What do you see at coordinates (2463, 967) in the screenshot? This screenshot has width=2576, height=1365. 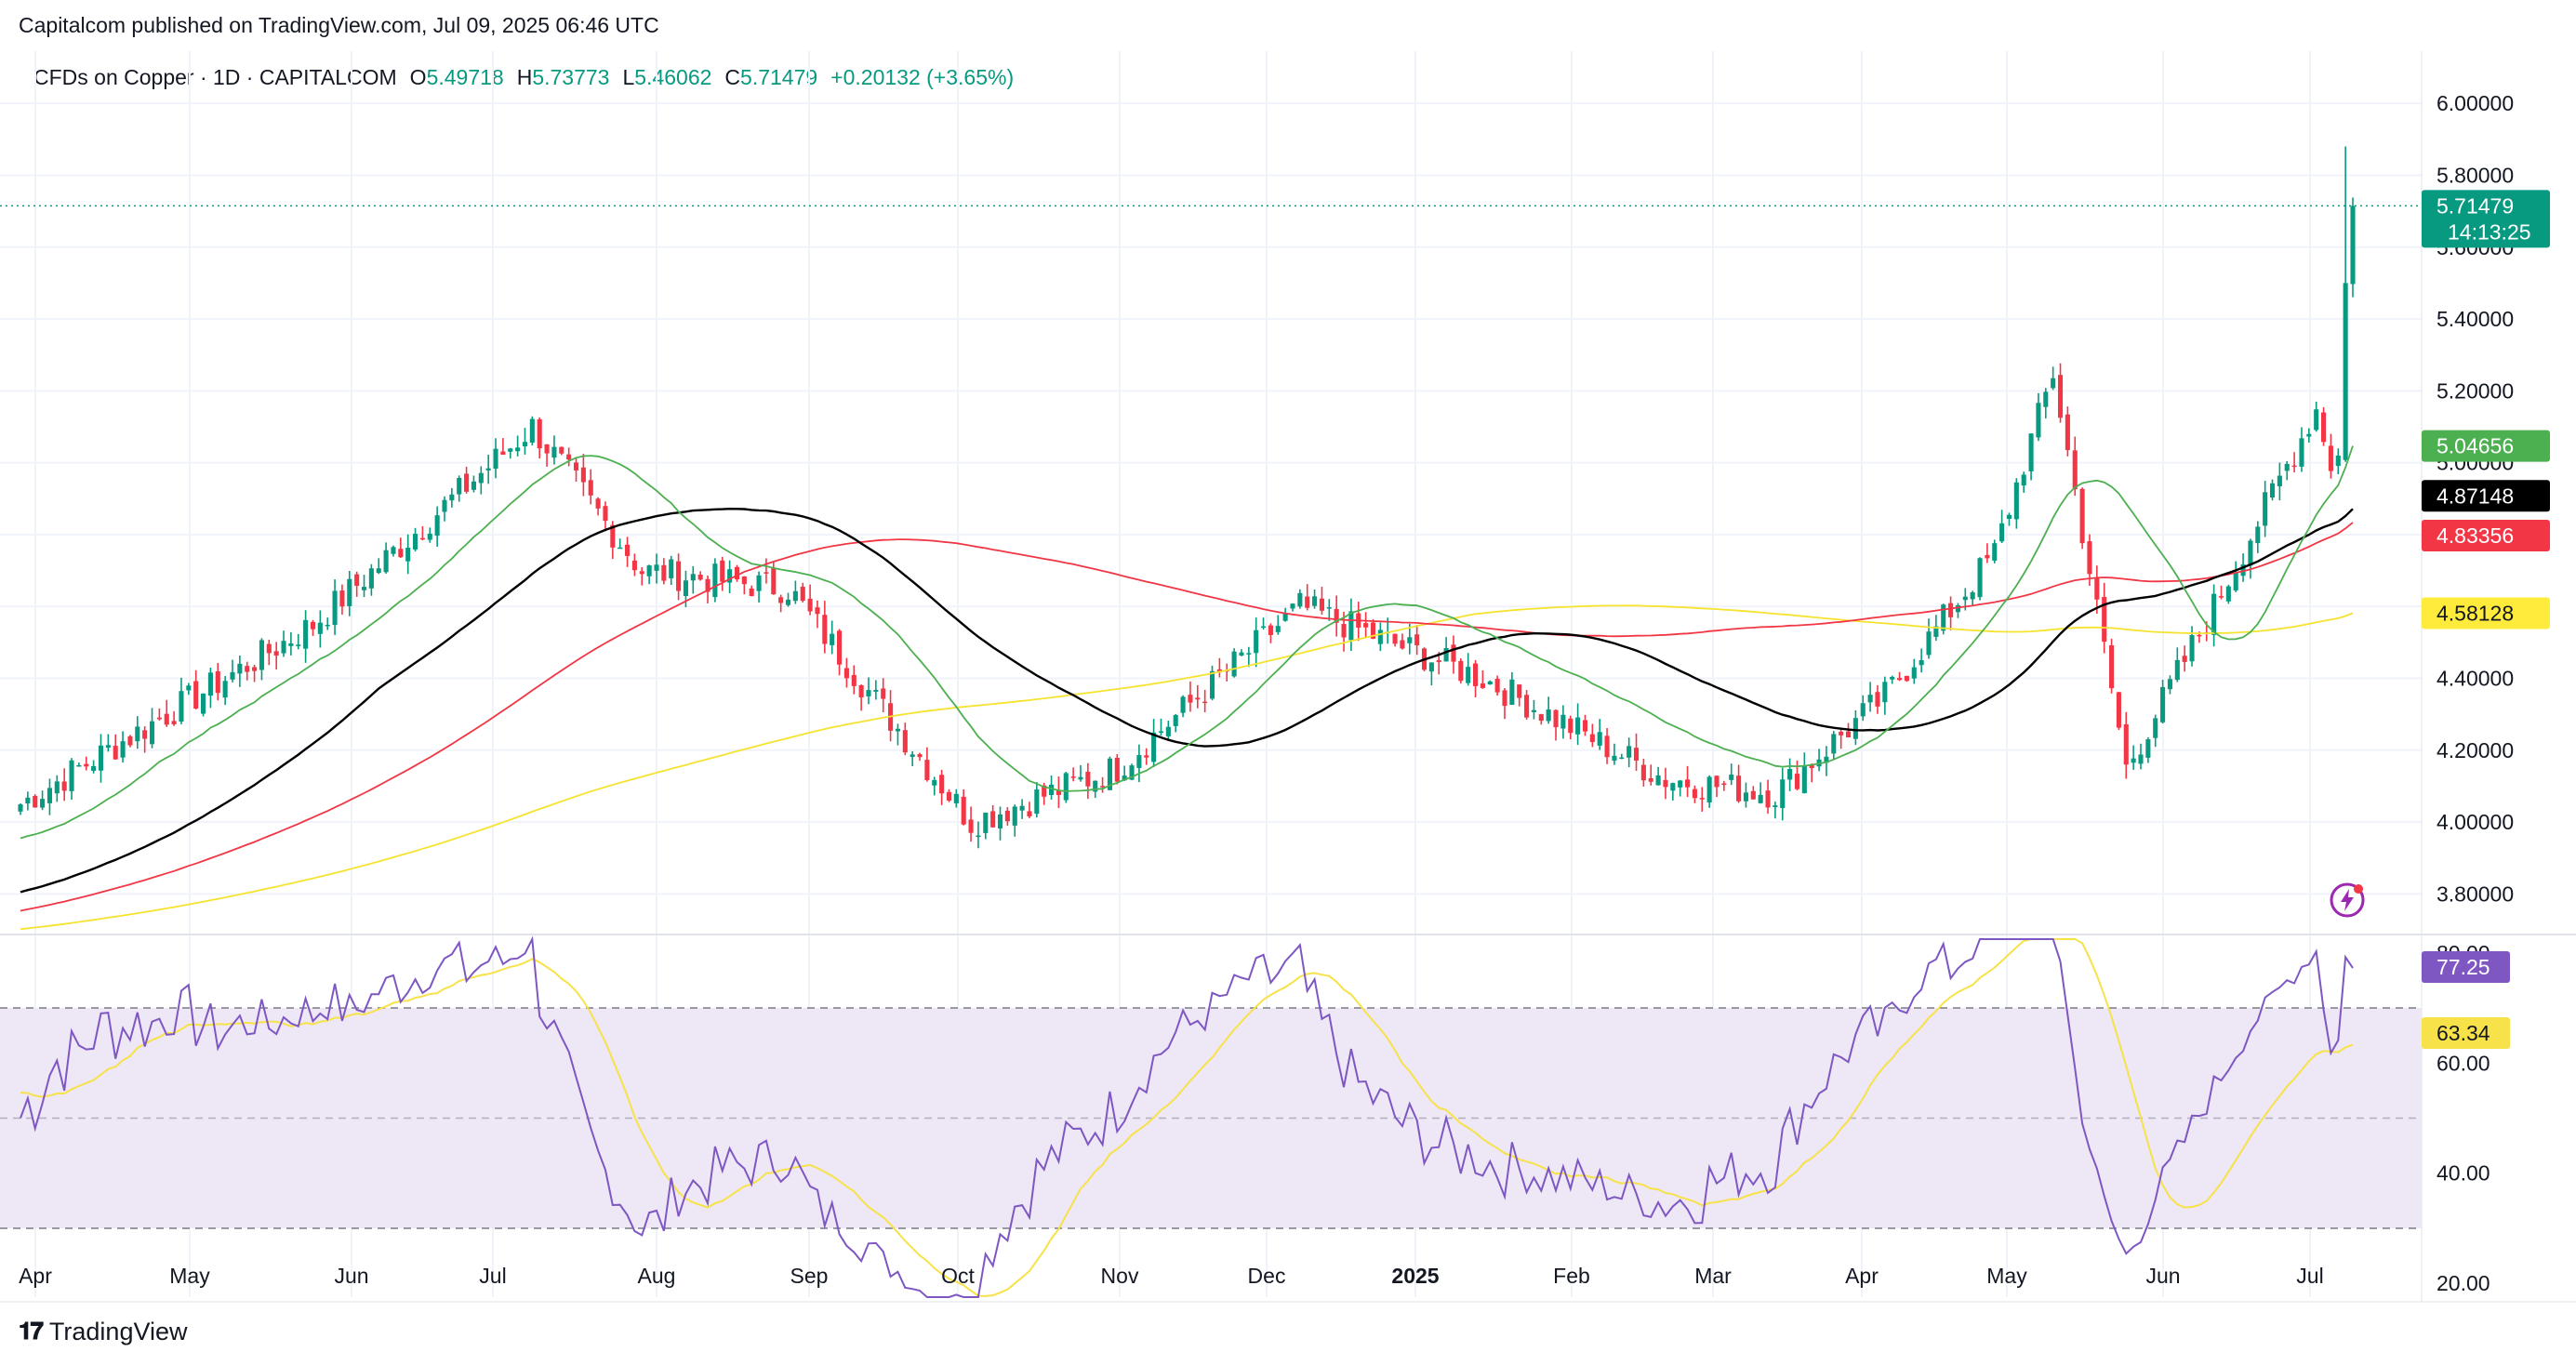 I see `rsi-badge: 77.25` at bounding box center [2463, 967].